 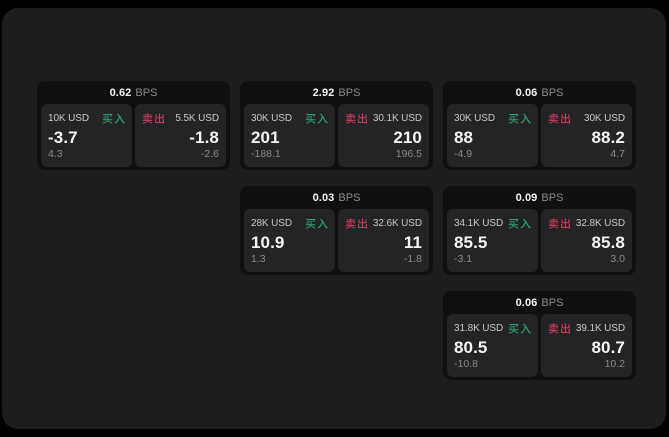 I want to click on spread-value: 0.06, so click(x=526, y=302).